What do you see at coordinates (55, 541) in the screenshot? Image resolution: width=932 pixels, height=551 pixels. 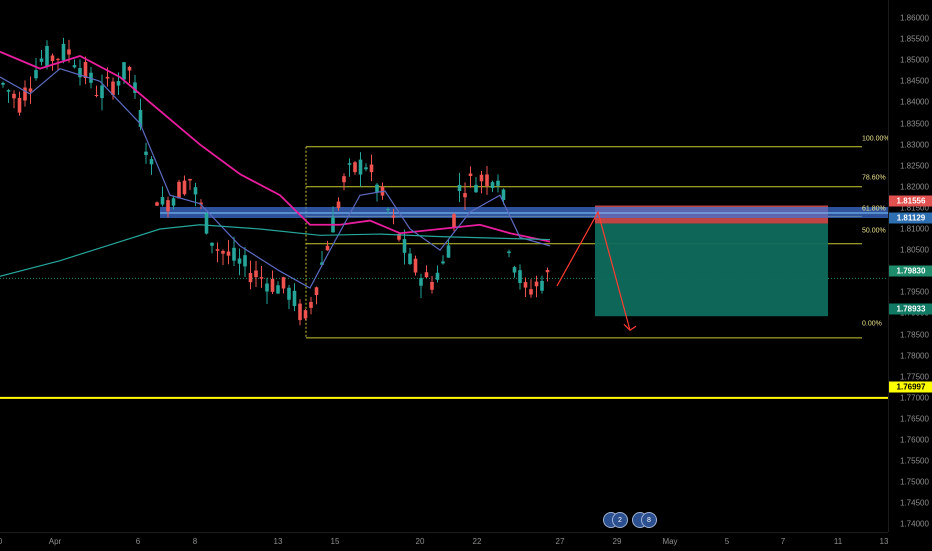 I see `time-tick-label: Apr` at bounding box center [55, 541].